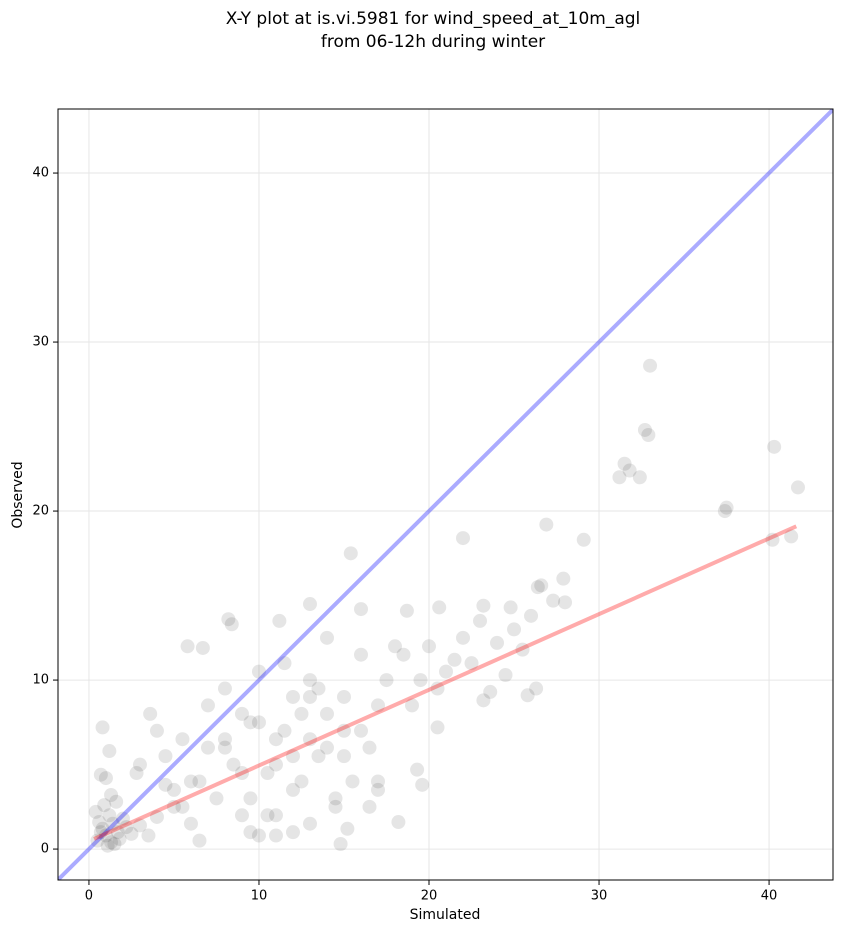 This screenshot has width=842, height=938. I want to click on x-tick-label: 20, so click(429, 896).